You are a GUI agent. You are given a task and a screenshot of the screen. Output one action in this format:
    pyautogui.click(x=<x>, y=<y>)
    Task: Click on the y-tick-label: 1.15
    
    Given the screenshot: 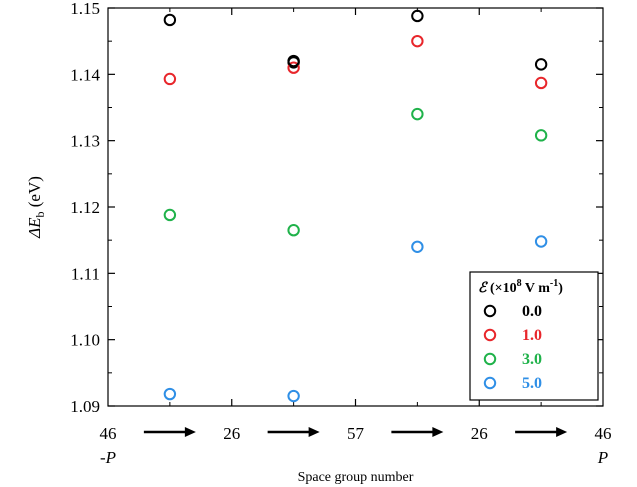 What is the action you would take?
    pyautogui.click(x=85, y=9)
    